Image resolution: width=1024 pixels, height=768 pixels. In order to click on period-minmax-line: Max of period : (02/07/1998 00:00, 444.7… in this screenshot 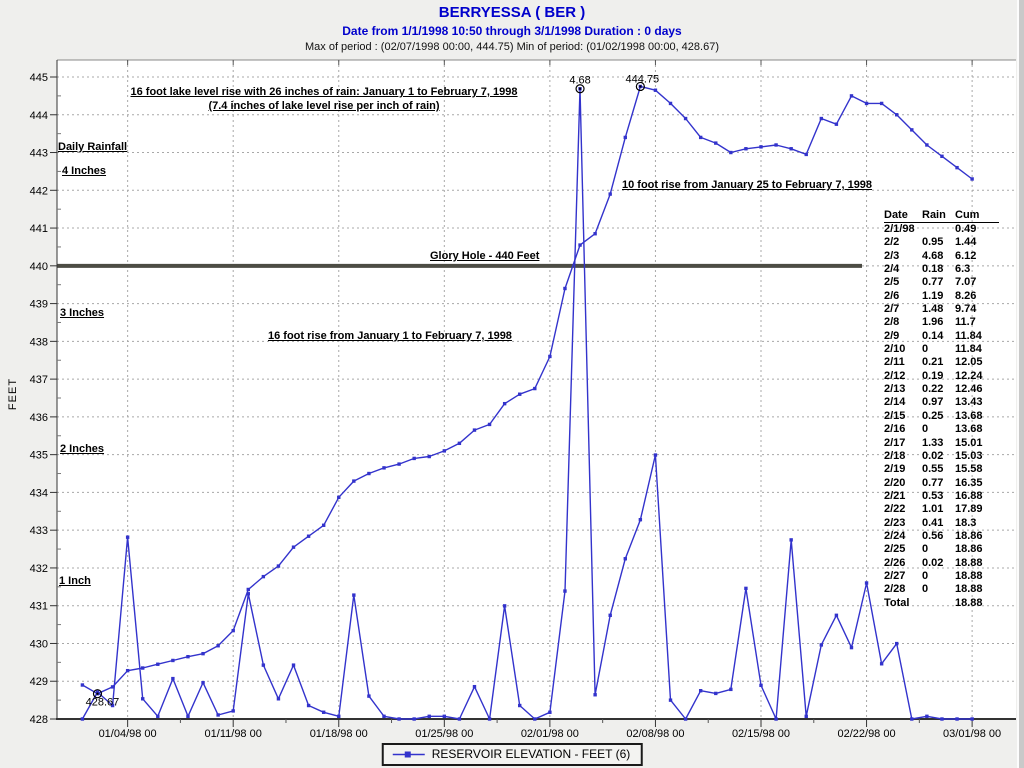, I will do `click(511, 47)`.